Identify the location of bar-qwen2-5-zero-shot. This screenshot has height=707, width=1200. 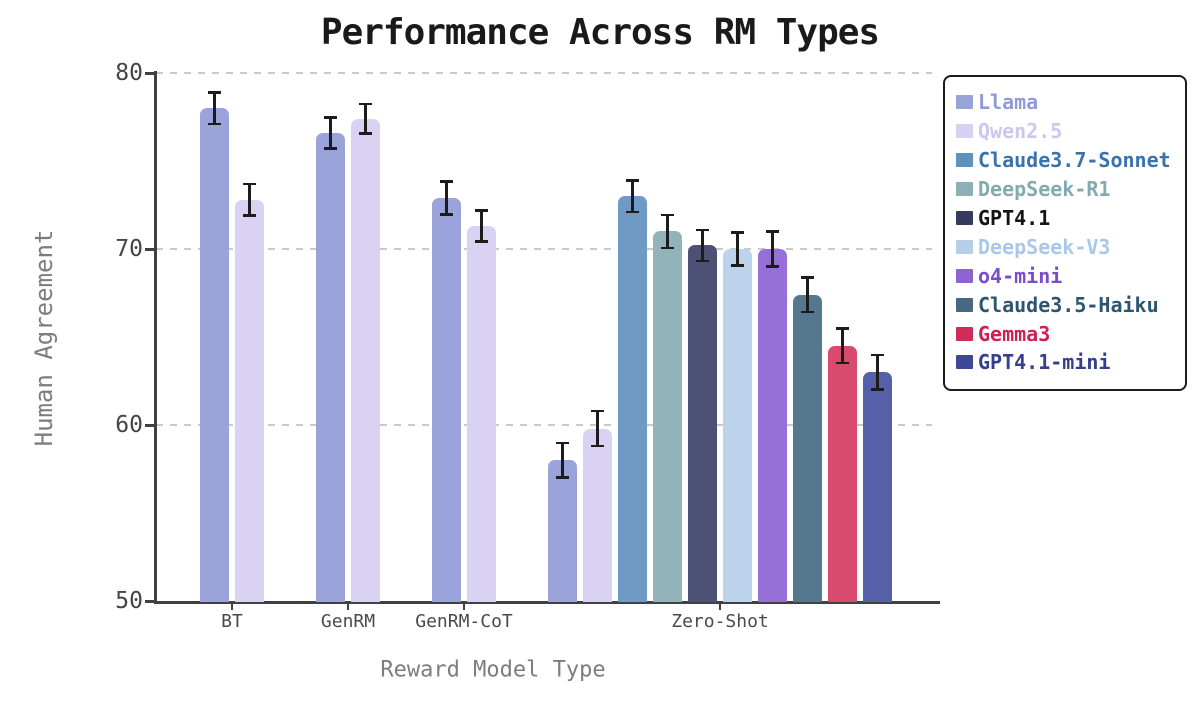
(597, 515).